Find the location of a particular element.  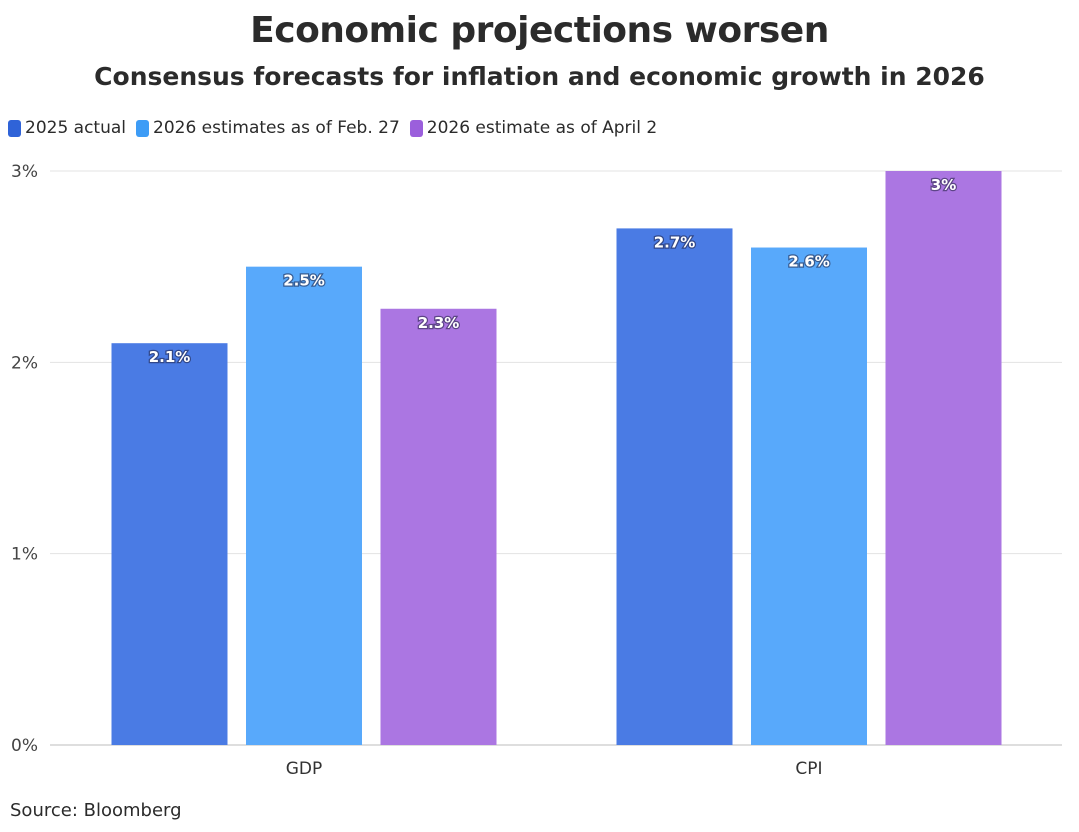

bar-value-label: 2.3% is located at coordinates (439, 323).